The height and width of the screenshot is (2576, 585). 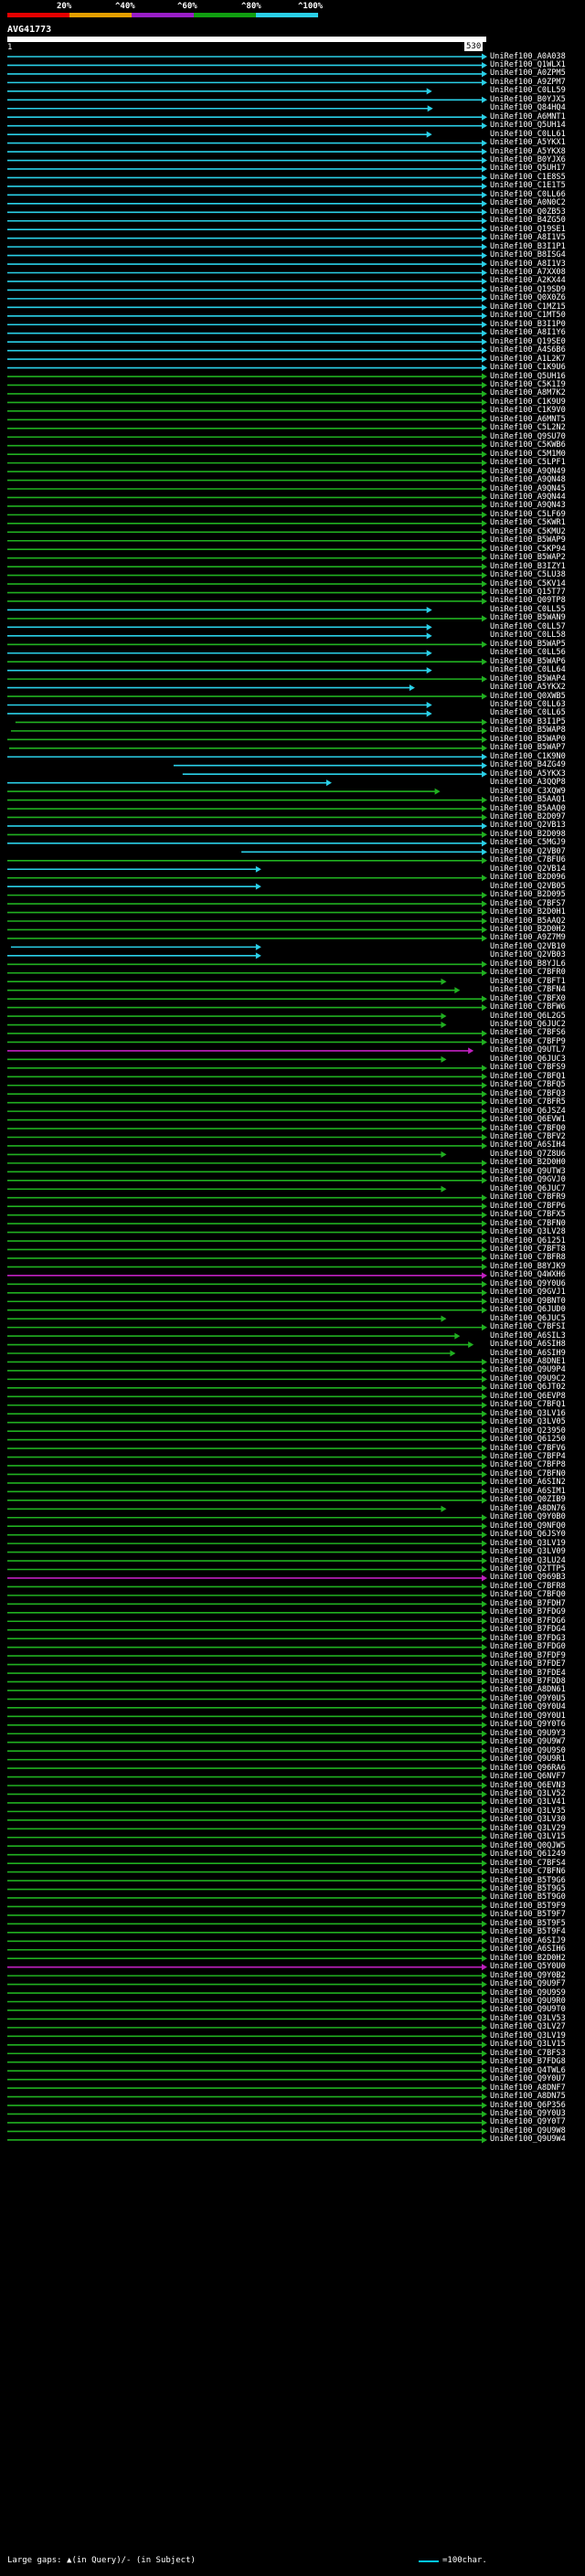 I want to click on hit-label: UniRef100_C5LPF1, so click(x=528, y=463).